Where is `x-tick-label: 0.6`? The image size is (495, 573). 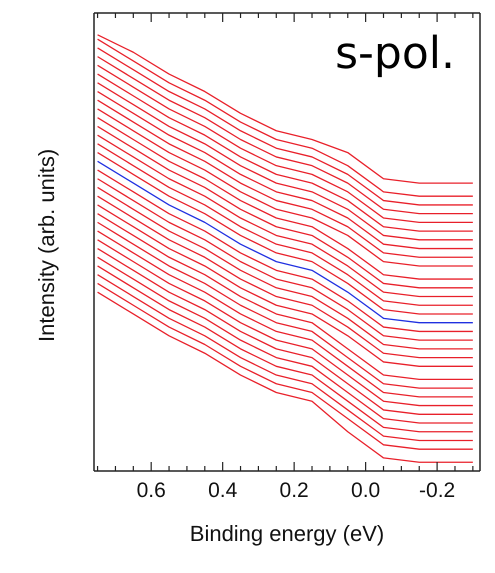
x-tick-label: 0.6 is located at coordinates (151, 490).